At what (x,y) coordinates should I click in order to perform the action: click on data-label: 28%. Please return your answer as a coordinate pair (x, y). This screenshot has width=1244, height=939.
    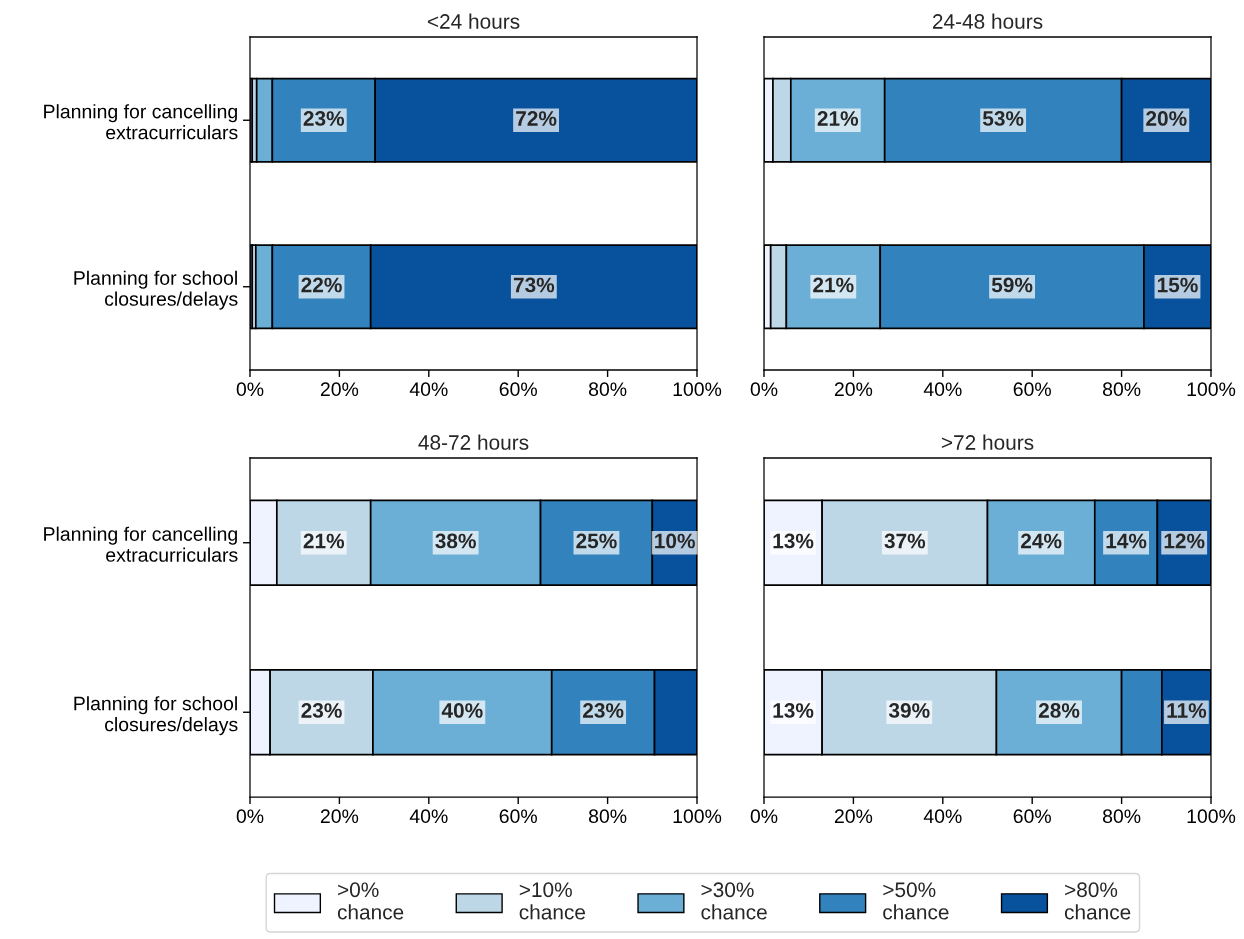
    Looking at the image, I should click on (1059, 710).